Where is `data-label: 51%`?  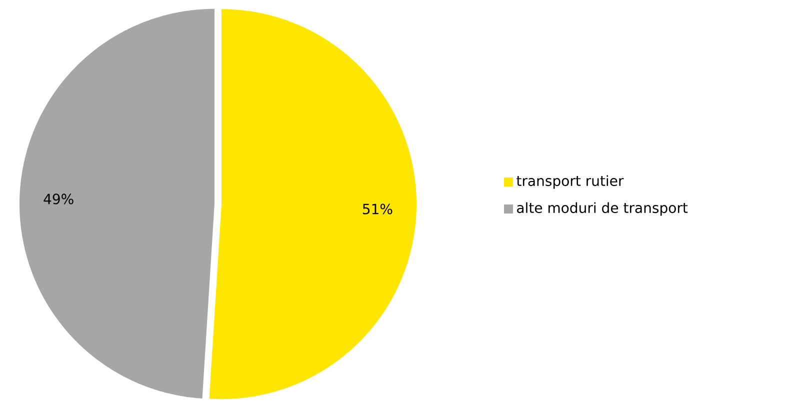
data-label: 51% is located at coordinates (377, 209).